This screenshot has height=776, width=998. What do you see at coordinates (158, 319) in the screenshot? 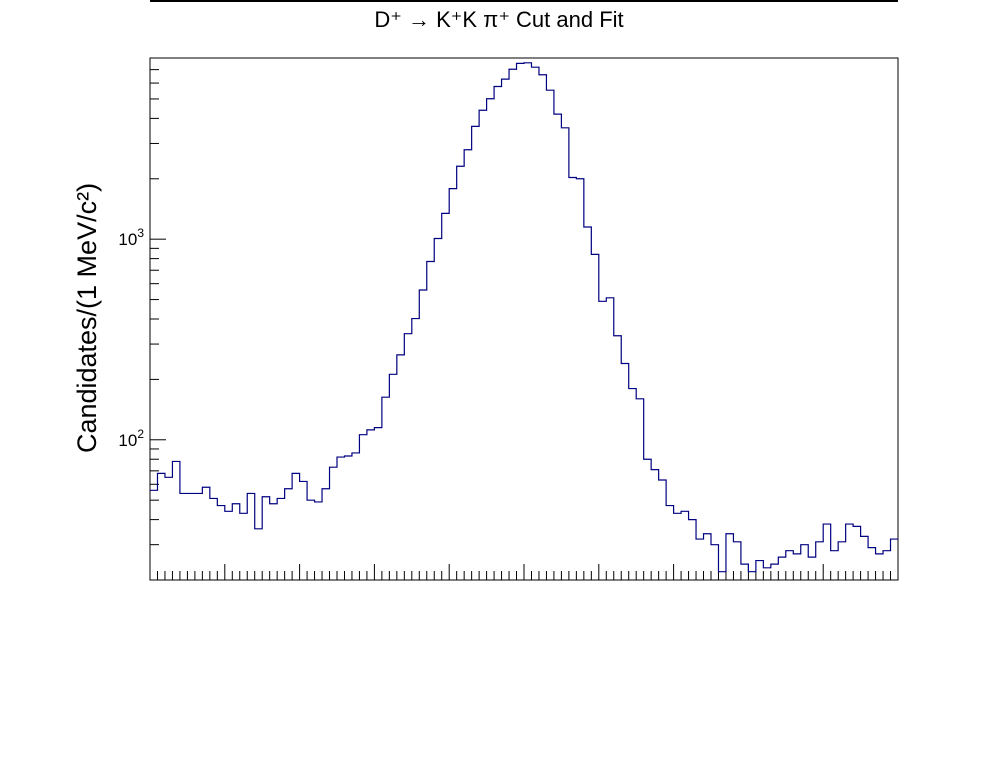
I see `y-axis-ticks` at bounding box center [158, 319].